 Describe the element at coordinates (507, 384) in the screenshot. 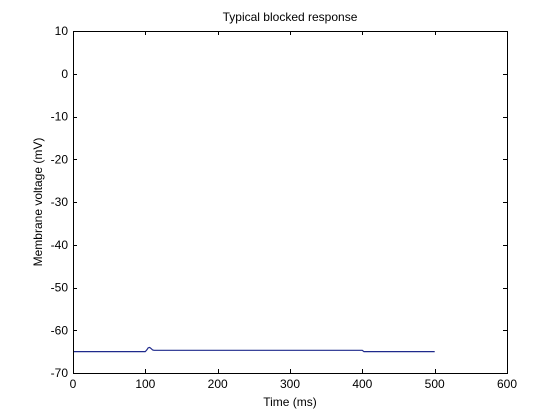

I see `x-tick-label: 600` at that location.